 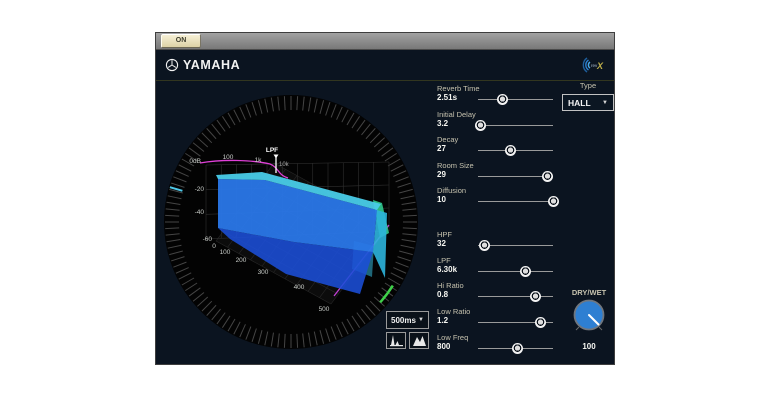 What do you see at coordinates (600, 66) in the screenshot?
I see `svg-text: X` at bounding box center [600, 66].